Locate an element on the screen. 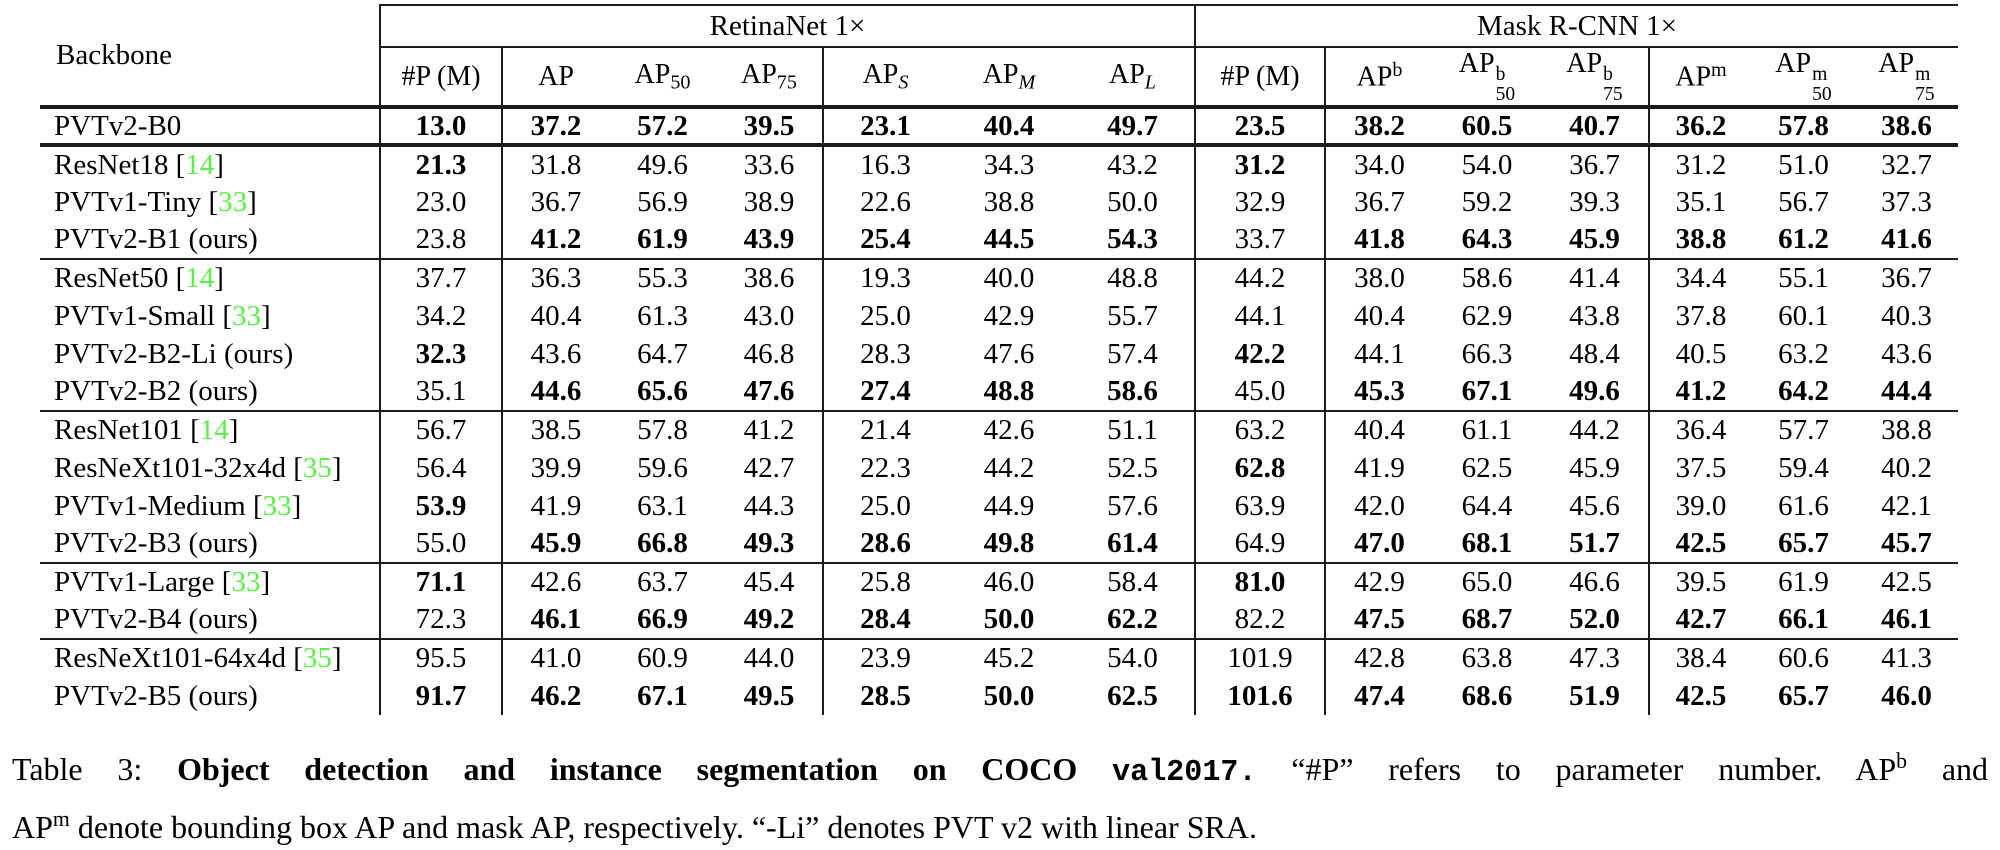  value-cell: 45.0 is located at coordinates (1260, 392).